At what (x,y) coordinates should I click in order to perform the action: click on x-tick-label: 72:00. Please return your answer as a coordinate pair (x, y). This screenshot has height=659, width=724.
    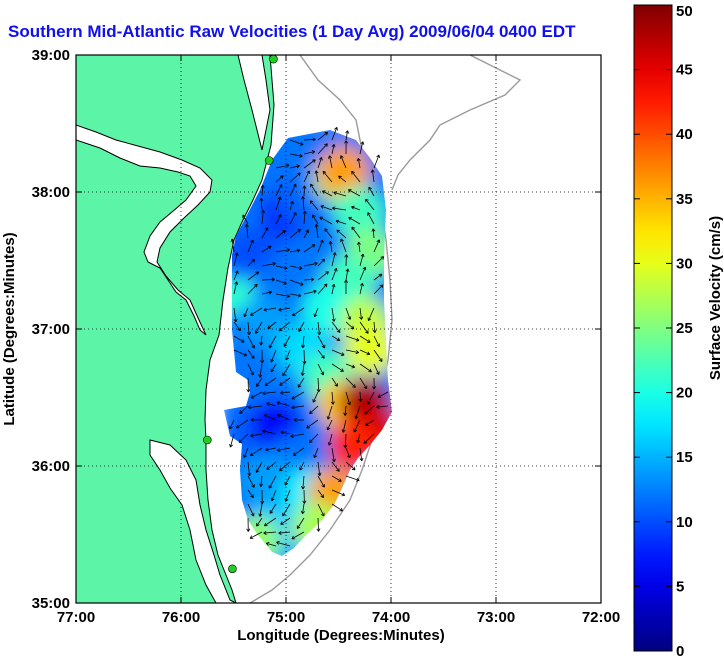
    Looking at the image, I should click on (601, 617).